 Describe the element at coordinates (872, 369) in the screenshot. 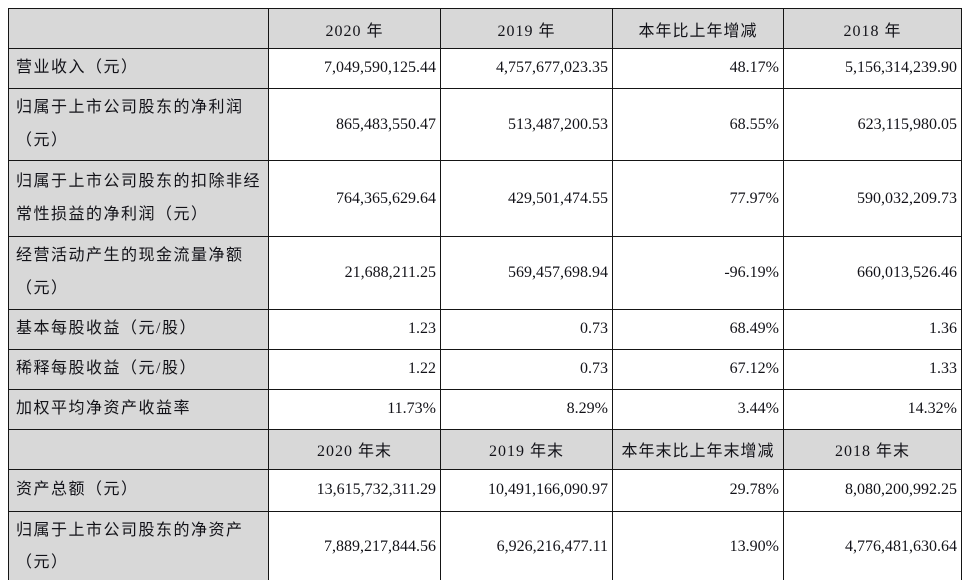

I see `cell-value: 1.33` at that location.